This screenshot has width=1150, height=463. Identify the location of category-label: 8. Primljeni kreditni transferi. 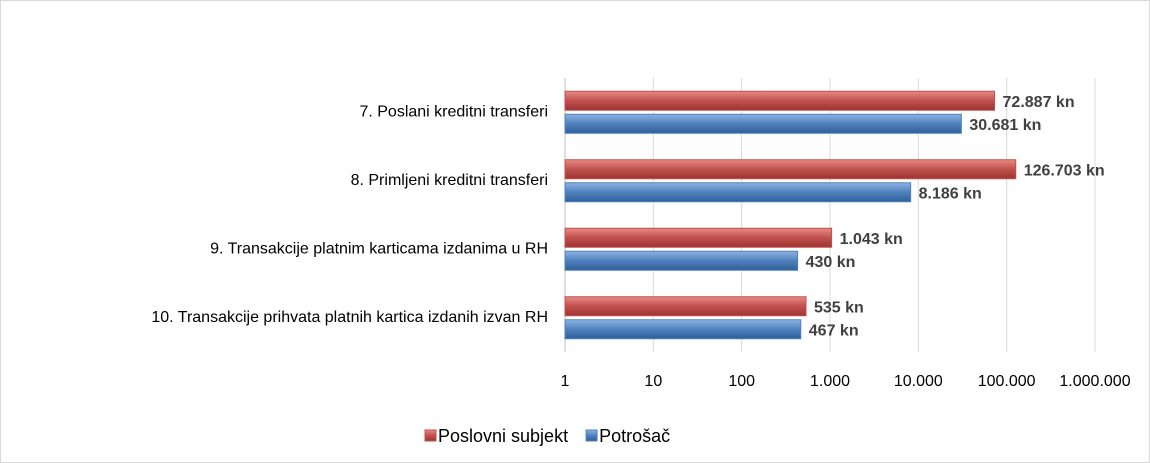
(449, 180).